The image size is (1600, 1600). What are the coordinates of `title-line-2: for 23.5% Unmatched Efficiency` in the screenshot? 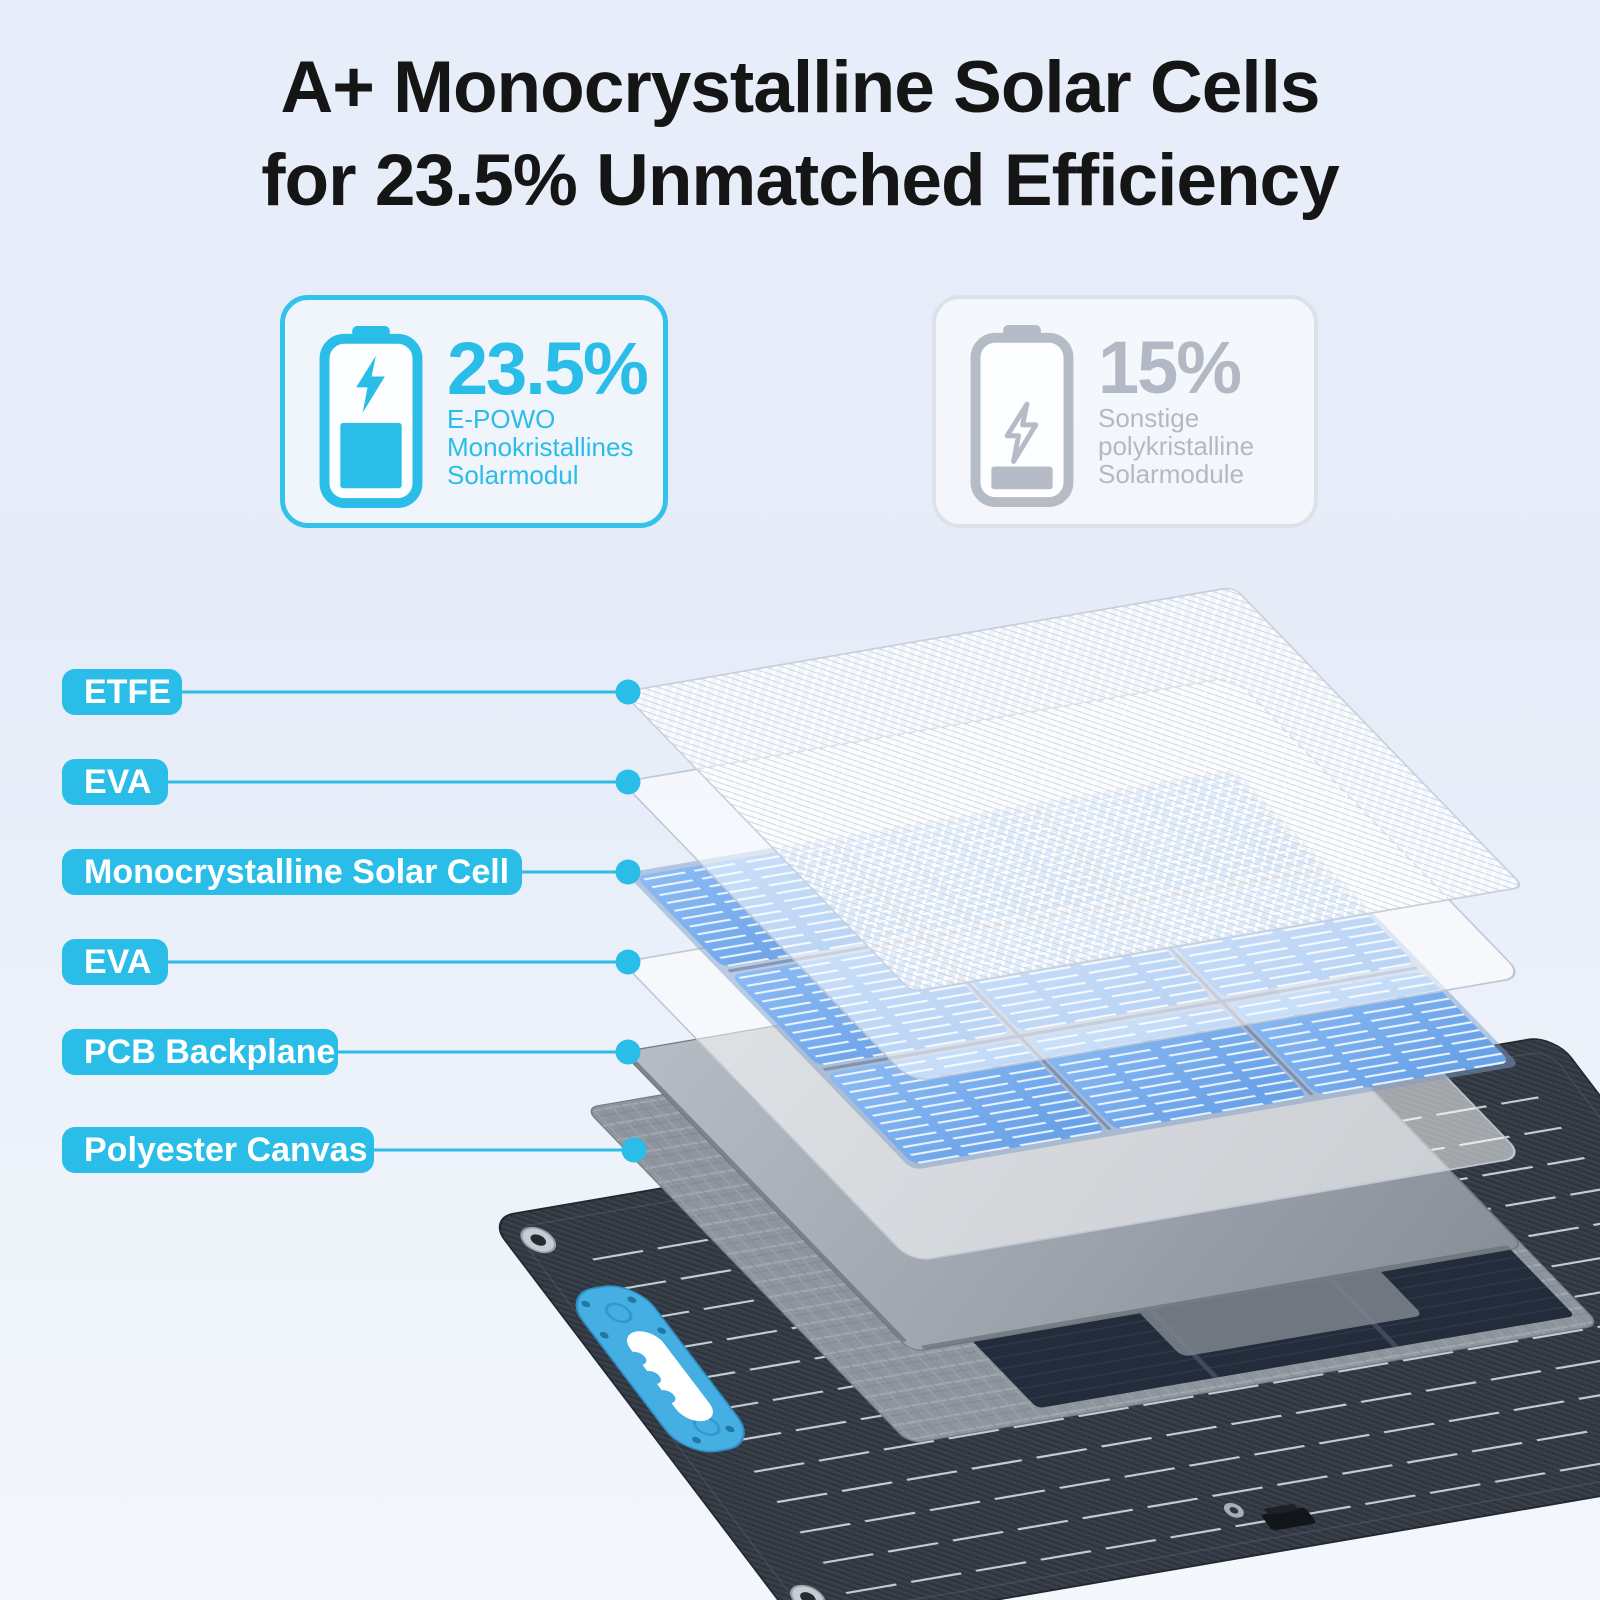 It's located at (800, 180).